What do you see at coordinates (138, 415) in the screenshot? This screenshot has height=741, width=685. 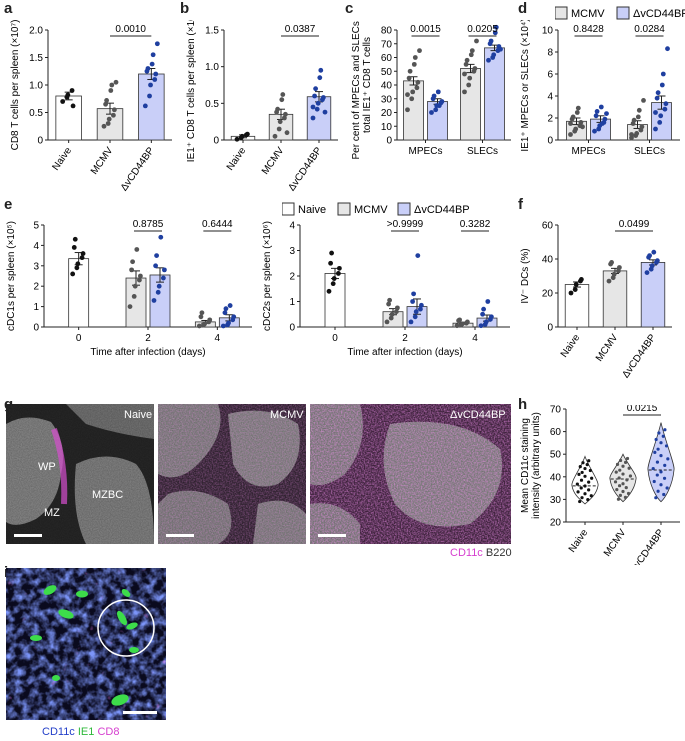 I see `micrograph-label-naive: Naive` at bounding box center [138, 415].